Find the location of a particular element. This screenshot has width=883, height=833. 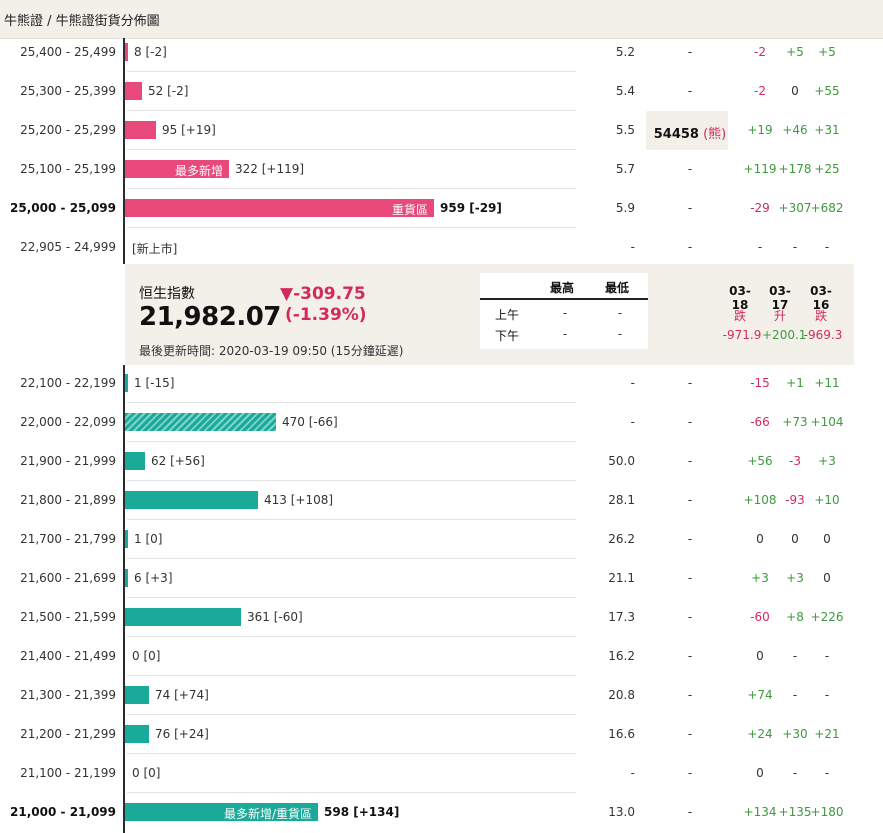

daily-change-1: +56 is located at coordinates (760, 461).